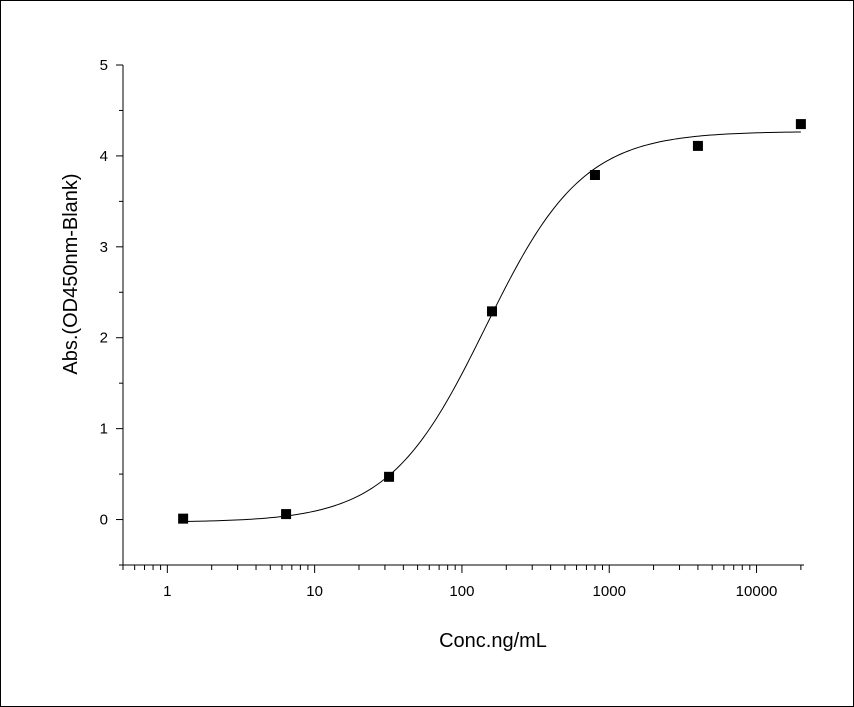 Image resolution: width=854 pixels, height=707 pixels. Describe the element at coordinates (71, 273) in the screenshot. I see `y-axis-title: Abs.(OD450nm-Blank)` at that location.